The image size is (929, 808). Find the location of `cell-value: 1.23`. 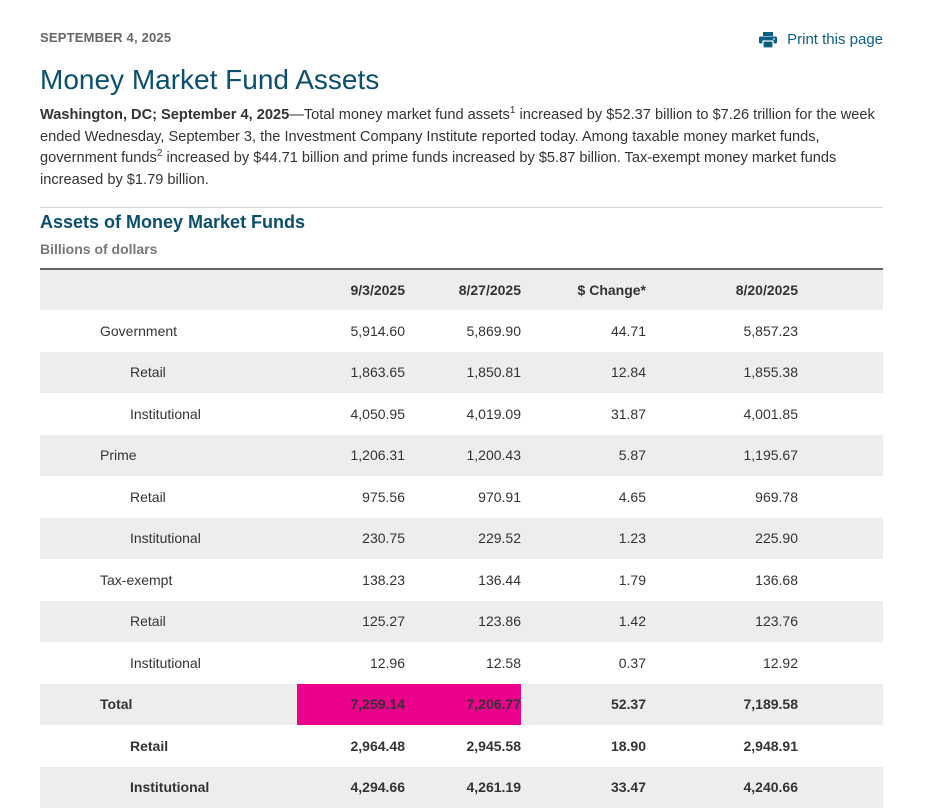

cell-value: 1.23 is located at coordinates (583, 539).